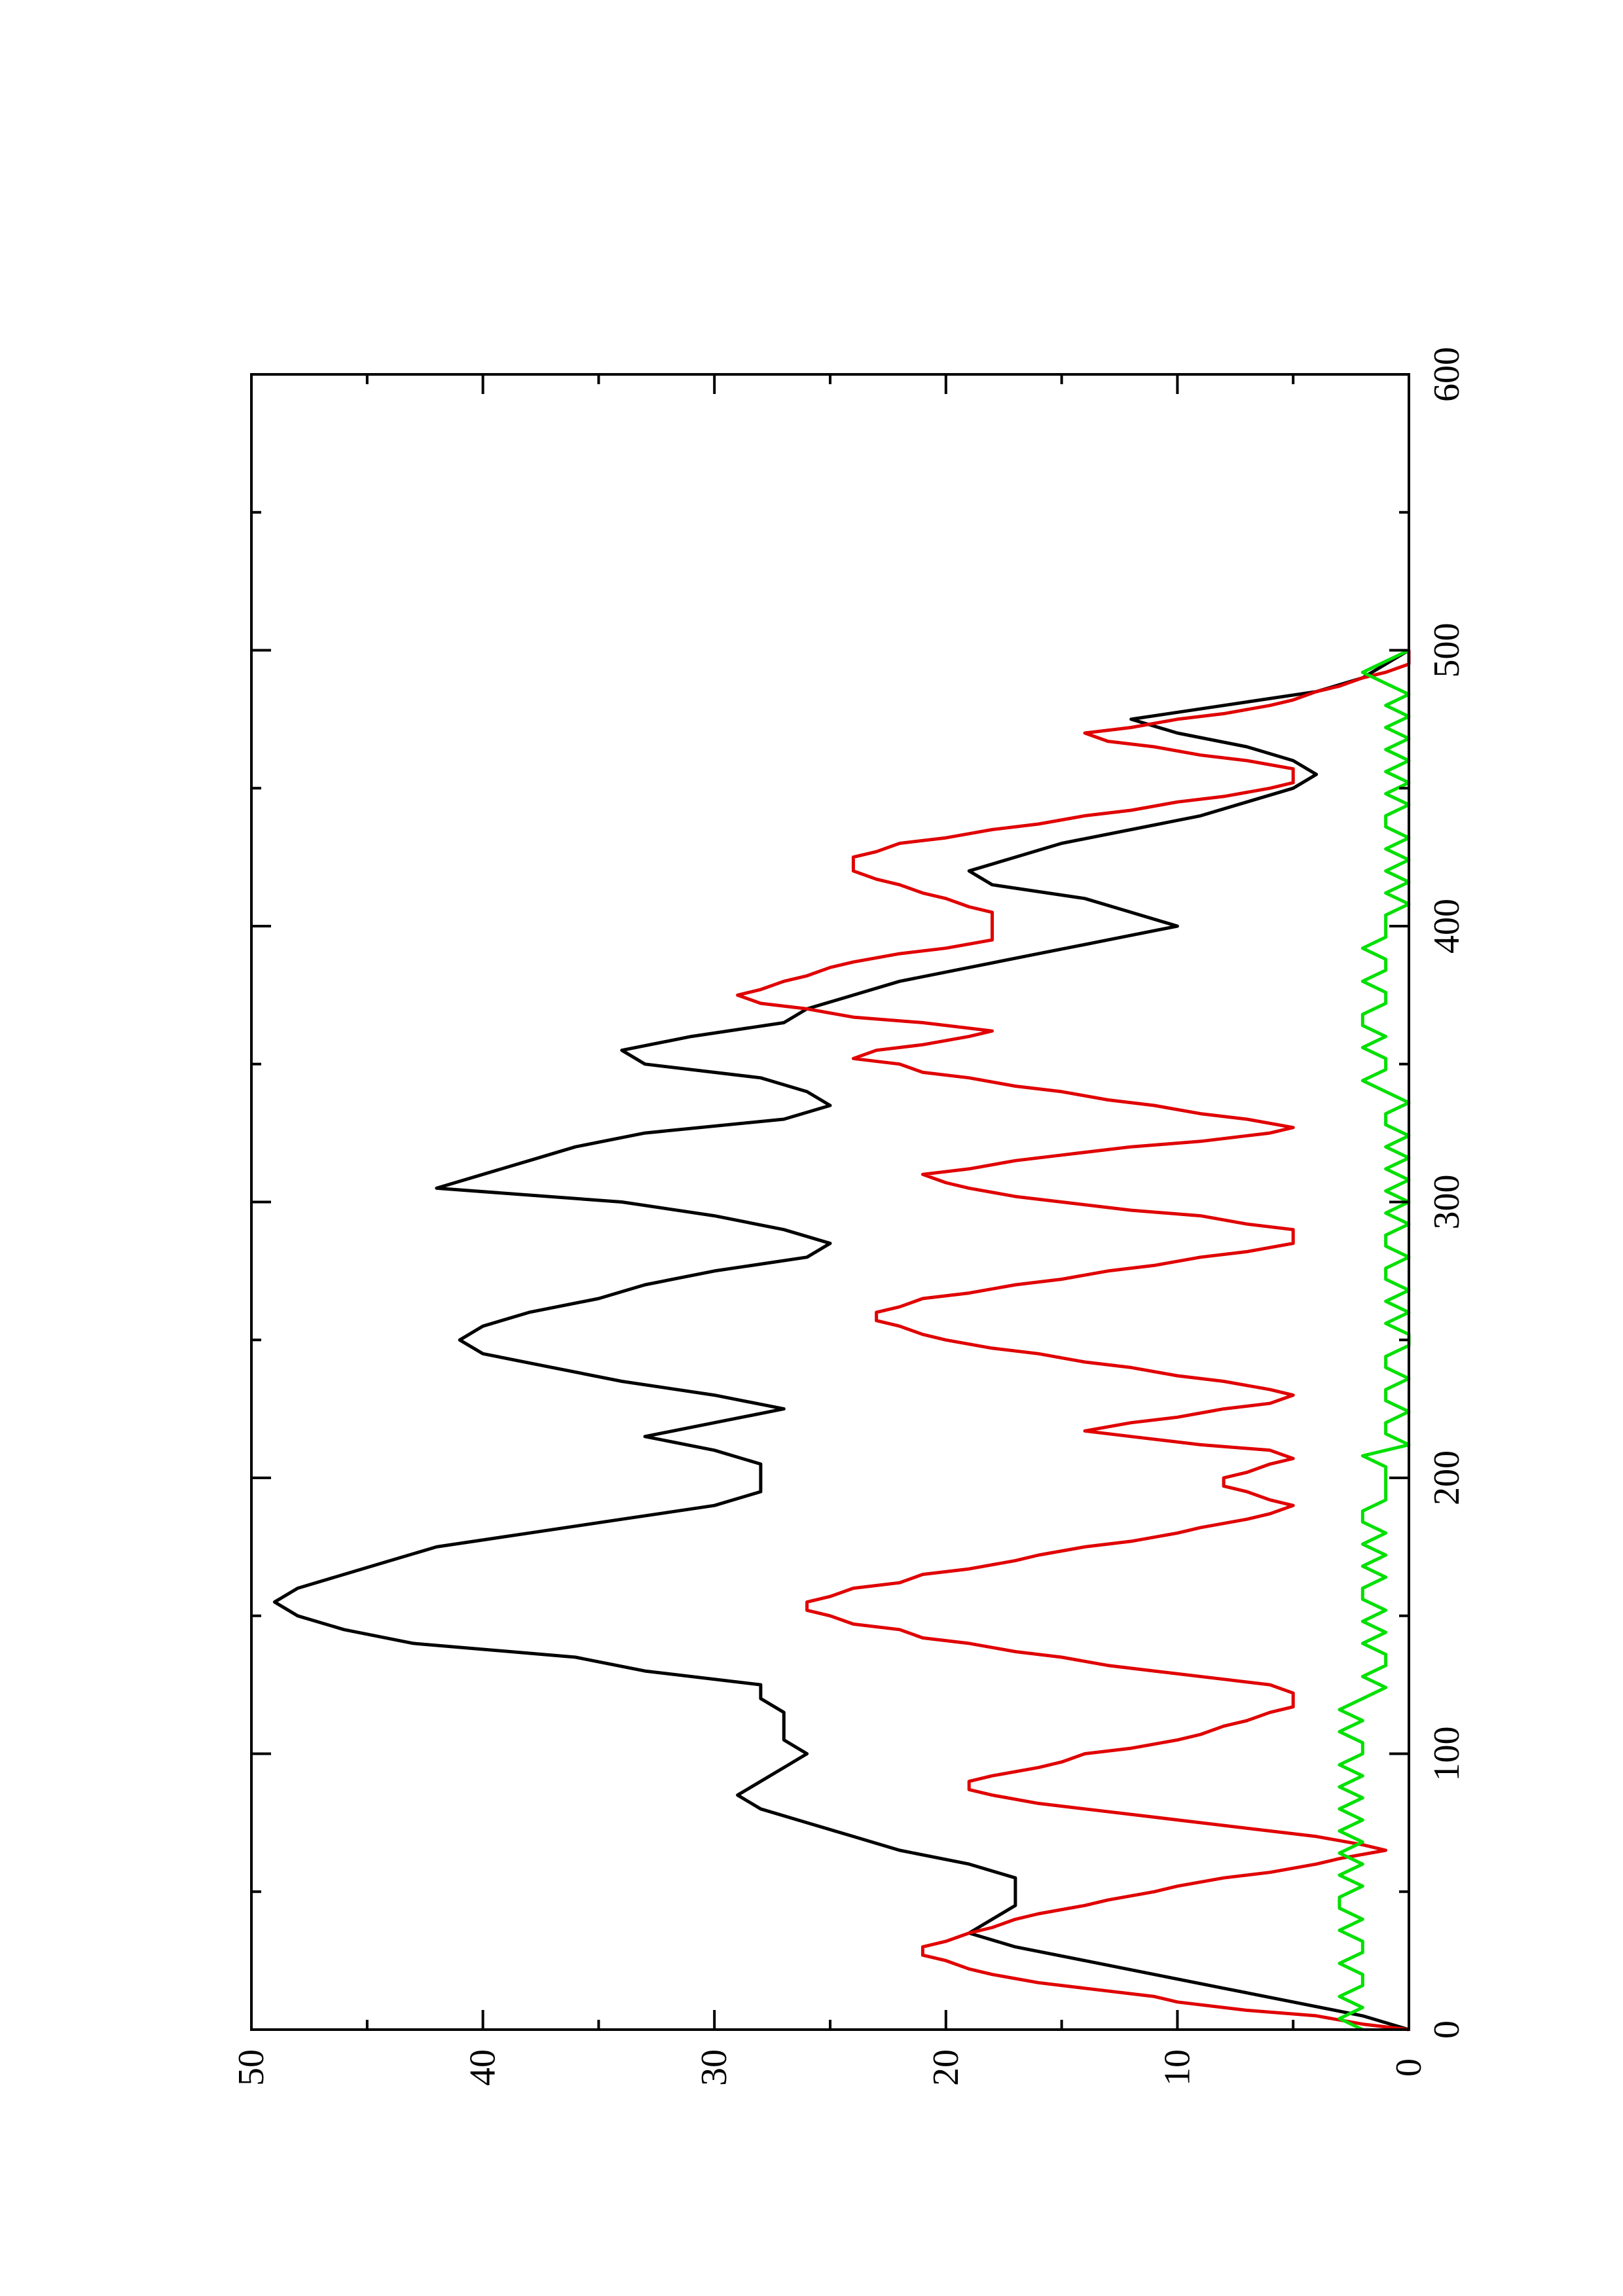 The image size is (1623, 2296). Describe the element at coordinates (1447, 1754) in the screenshot. I see `x-tick-label: 100` at that location.